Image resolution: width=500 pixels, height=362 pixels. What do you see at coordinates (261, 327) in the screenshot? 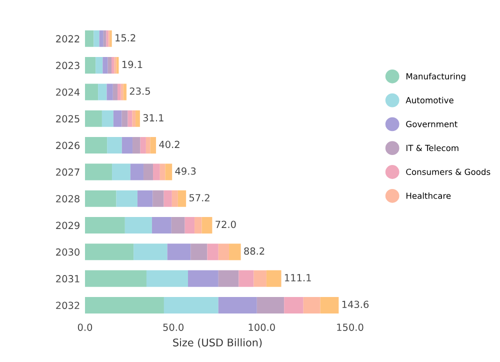
I see `x-tick-label: 100.0` at bounding box center [261, 327].